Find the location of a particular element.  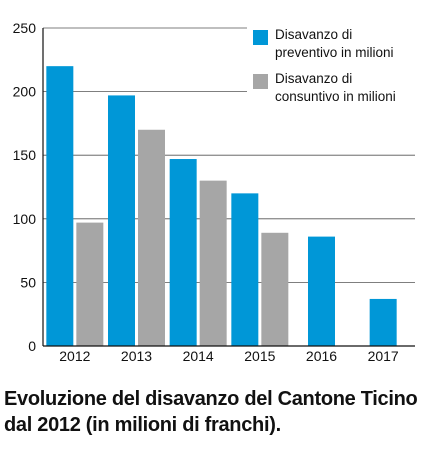

bar-consuntivo-2015 is located at coordinates (275, 289).